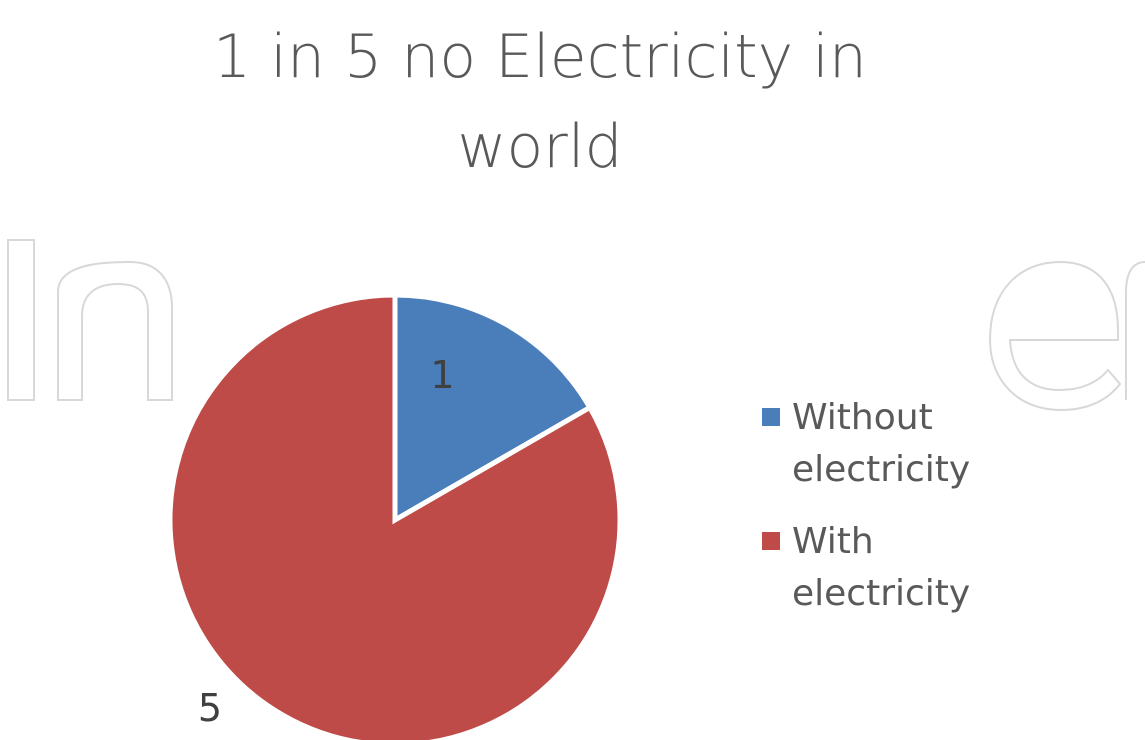  Describe the element at coordinates (210, 708) in the screenshot. I see `data-label-with-electricity: 5` at that location.